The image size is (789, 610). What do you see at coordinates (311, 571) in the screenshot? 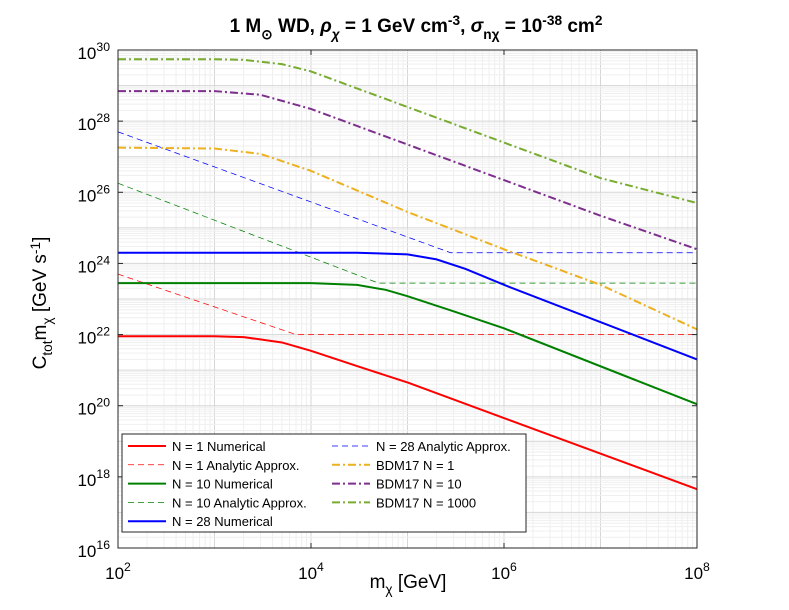
I see `x-tick-label: 10⁴` at bounding box center [311, 571].